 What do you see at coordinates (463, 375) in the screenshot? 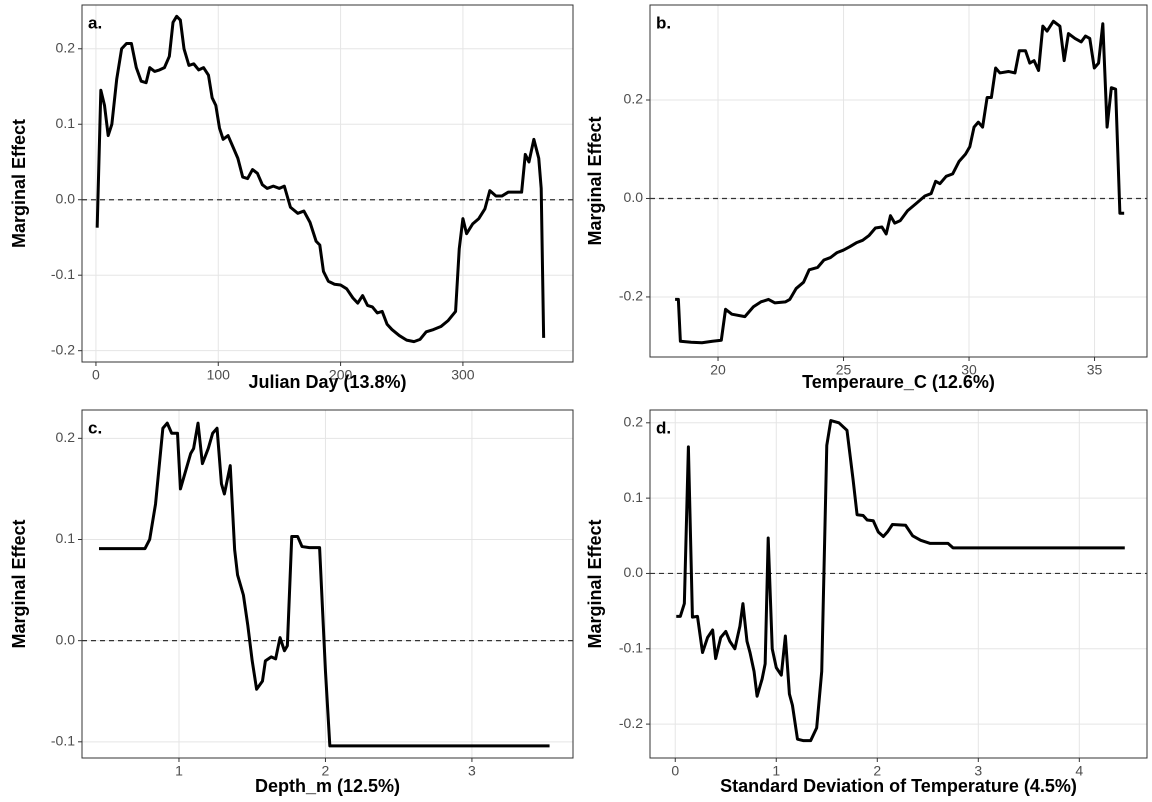
I see `x-tick-label: 300` at bounding box center [463, 375].